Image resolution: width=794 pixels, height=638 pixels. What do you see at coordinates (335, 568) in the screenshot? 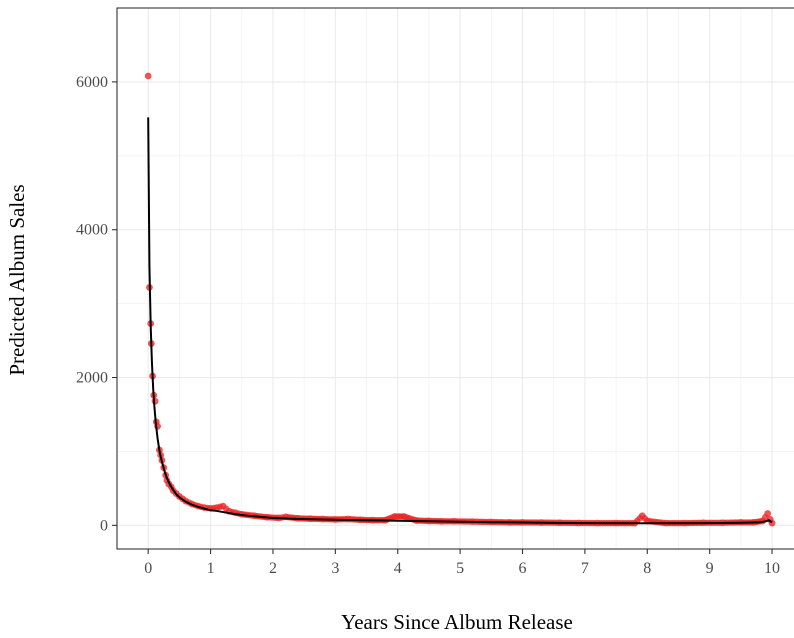
I see `x-tick-label: 3` at bounding box center [335, 568].